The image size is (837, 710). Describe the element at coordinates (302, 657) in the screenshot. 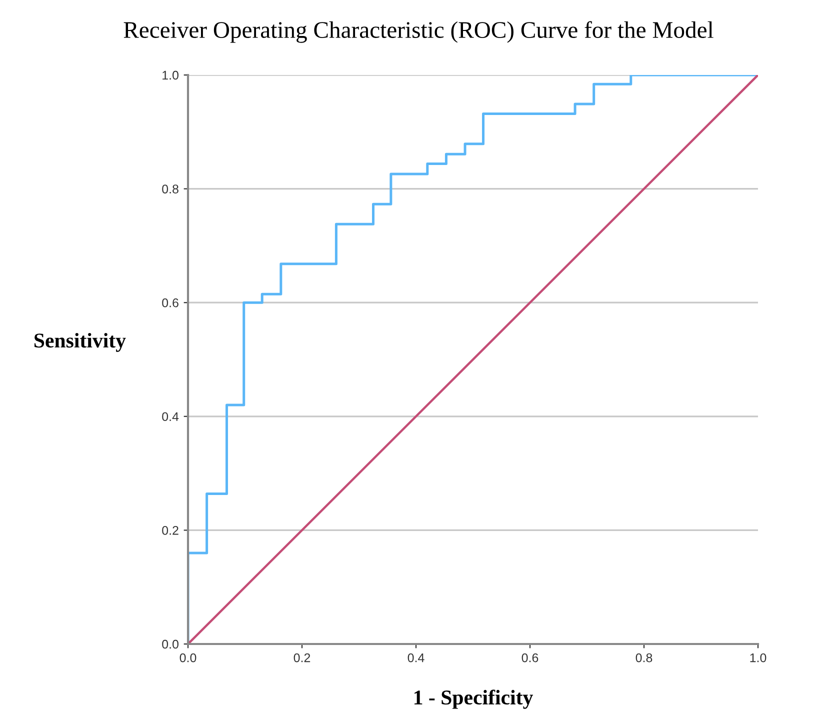

I see `x-tick-label: 0.2` at that location.